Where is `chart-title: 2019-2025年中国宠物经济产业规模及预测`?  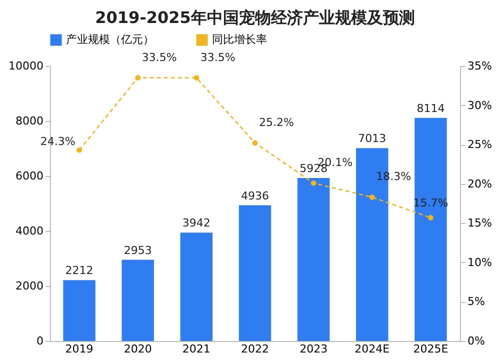
chart-title: 2019-2025年中国宠物经济产业规模及预测 is located at coordinates (255, 17).